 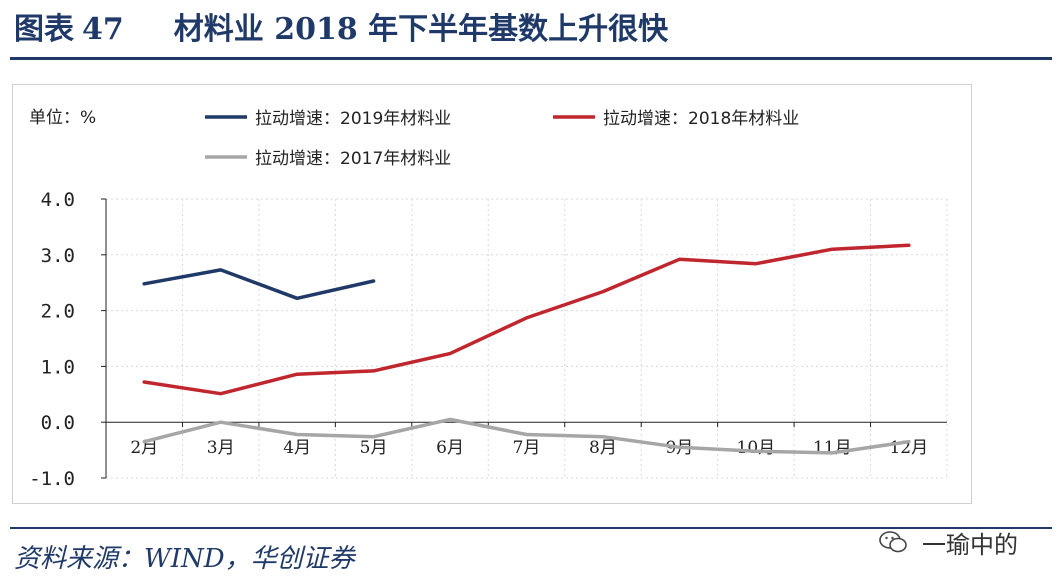 I want to click on x-tick-label: 8月, so click(x=603, y=448).